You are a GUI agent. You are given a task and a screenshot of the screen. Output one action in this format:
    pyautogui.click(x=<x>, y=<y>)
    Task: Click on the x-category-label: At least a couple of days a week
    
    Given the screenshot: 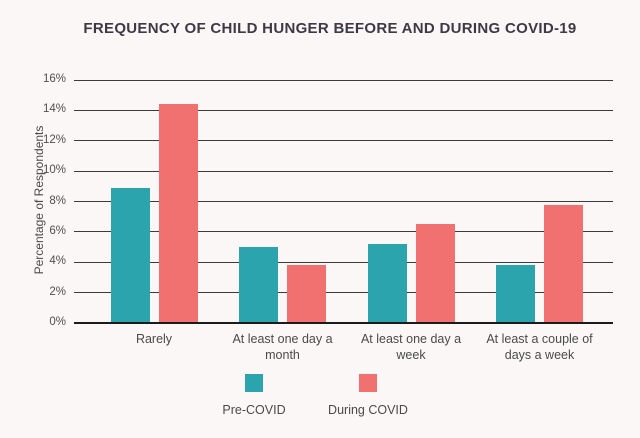 What is the action you would take?
    pyautogui.click(x=539, y=347)
    